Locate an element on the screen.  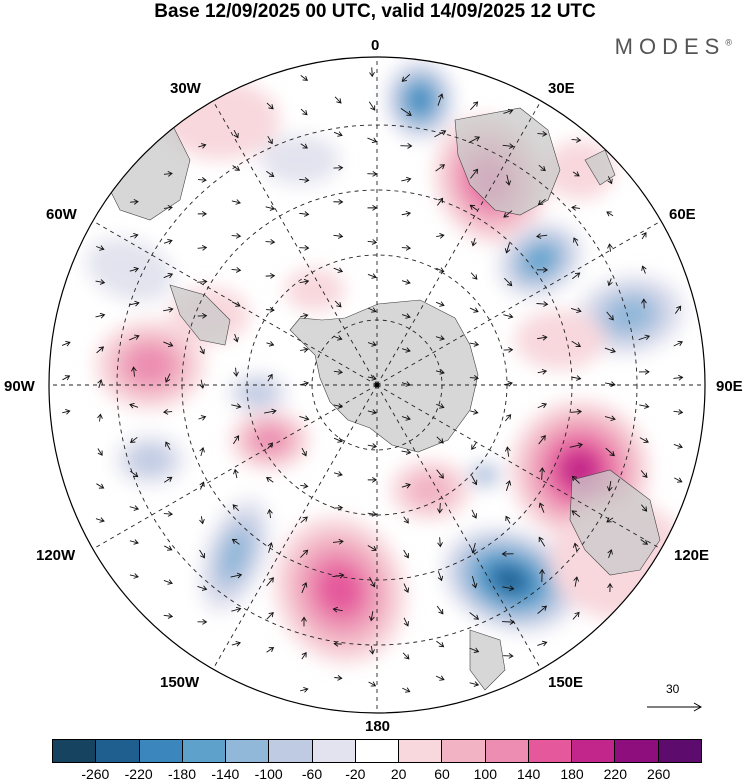
land-mass is located at coordinates (200, 315).